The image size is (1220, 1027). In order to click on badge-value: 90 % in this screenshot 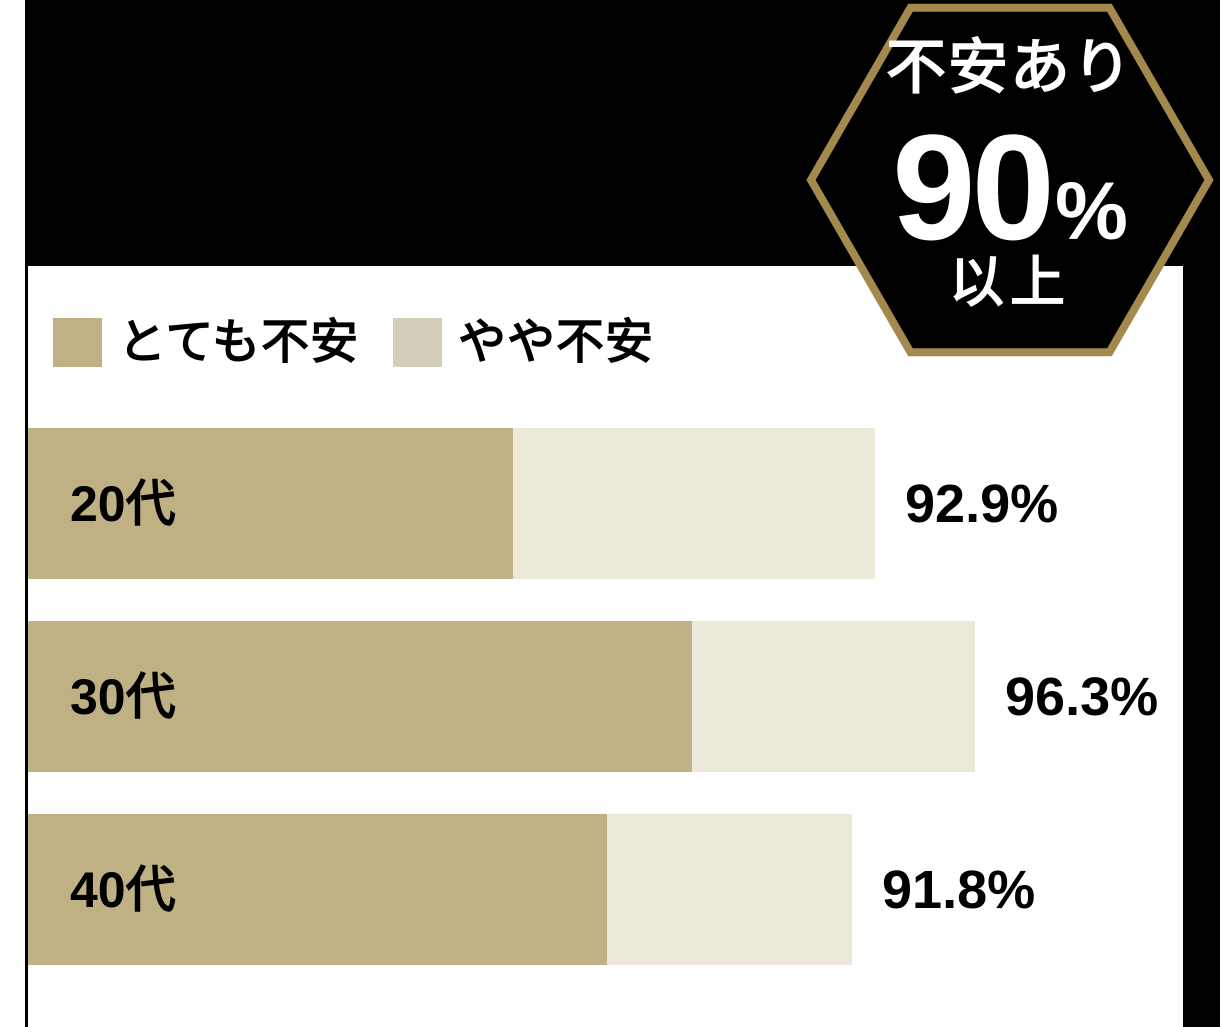, I will do `click(1005, 187)`.